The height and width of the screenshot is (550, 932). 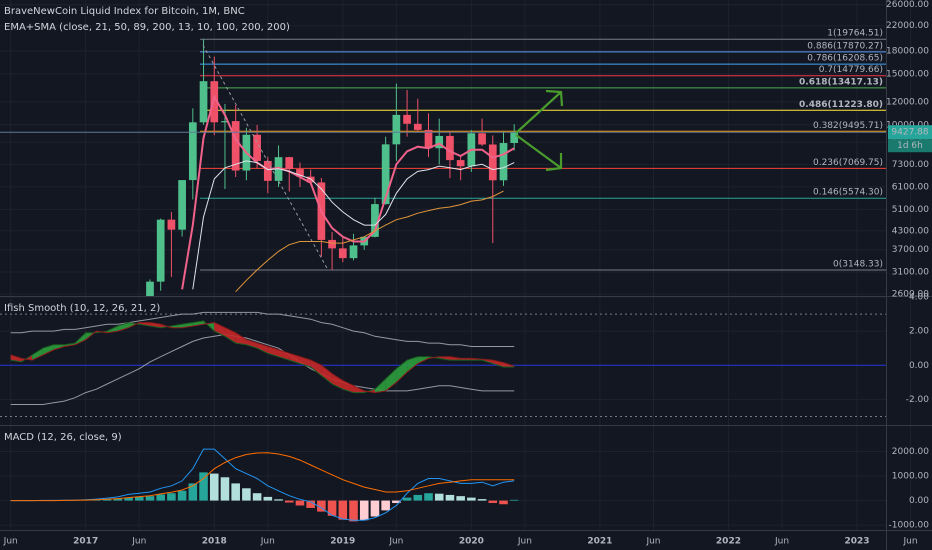 I want to click on fib-label: 0.786(16208.65), so click(x=845, y=59).